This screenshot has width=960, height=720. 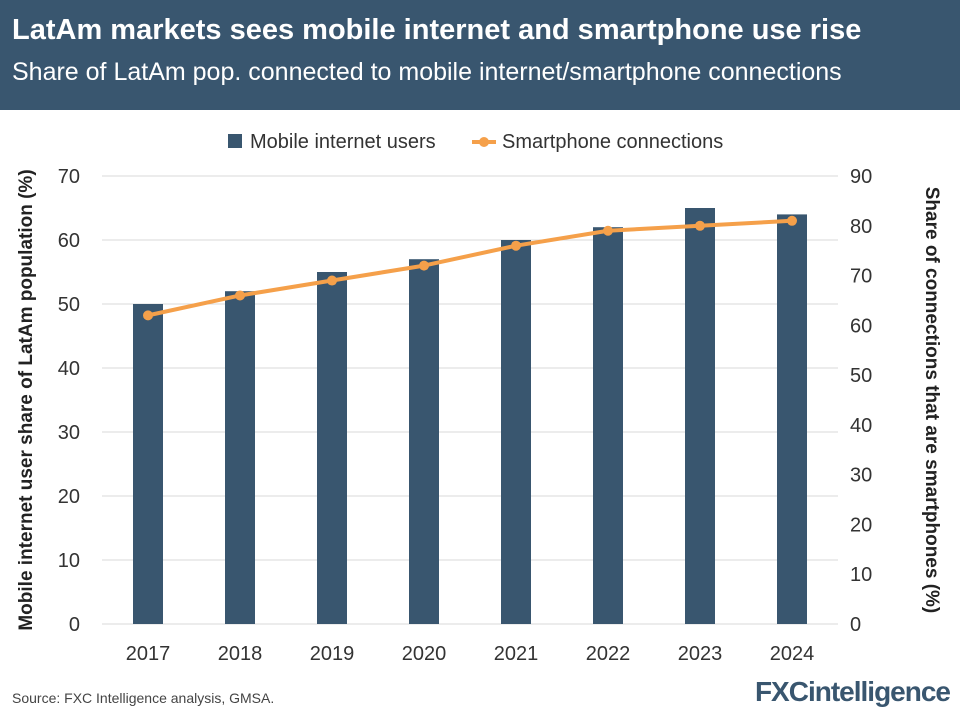 What do you see at coordinates (861, 326) in the screenshot?
I see `y2-tick-label: 60` at bounding box center [861, 326].